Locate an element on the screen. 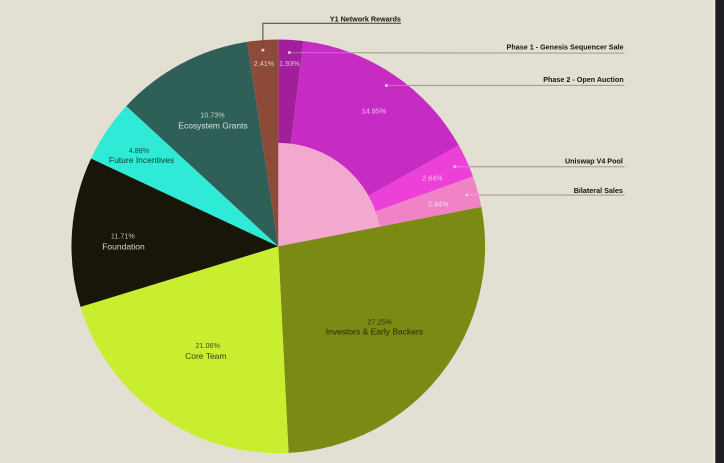  svg-text:Phase 1 - Genesis Sequencer Sa: Phase 1 - Genesis Sequencer Sale is located at coordinates (565, 46).